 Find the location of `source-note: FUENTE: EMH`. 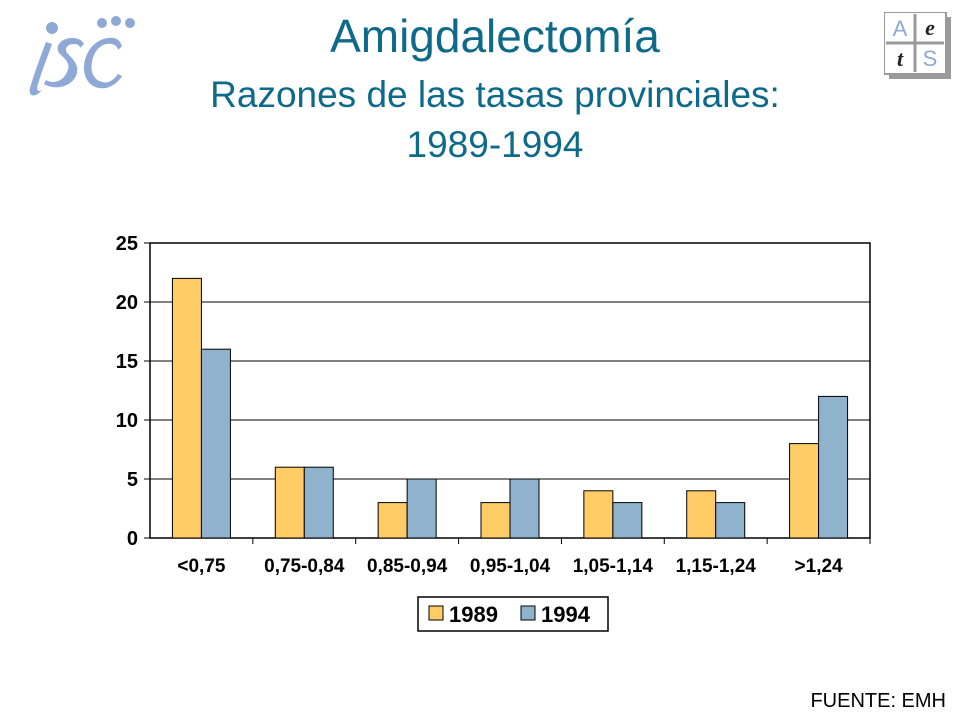

source-note: FUENTE: EMH is located at coordinates (878, 701).